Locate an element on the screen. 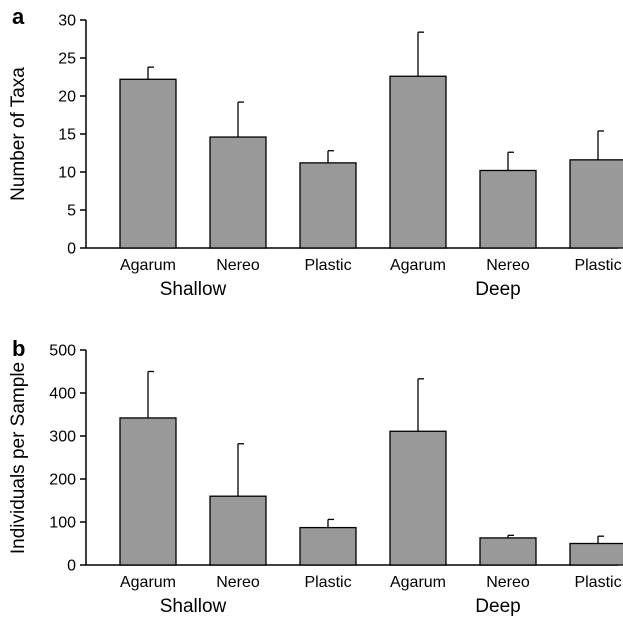  panel-a-group-label-shallow: Shallow is located at coordinates (193, 289).